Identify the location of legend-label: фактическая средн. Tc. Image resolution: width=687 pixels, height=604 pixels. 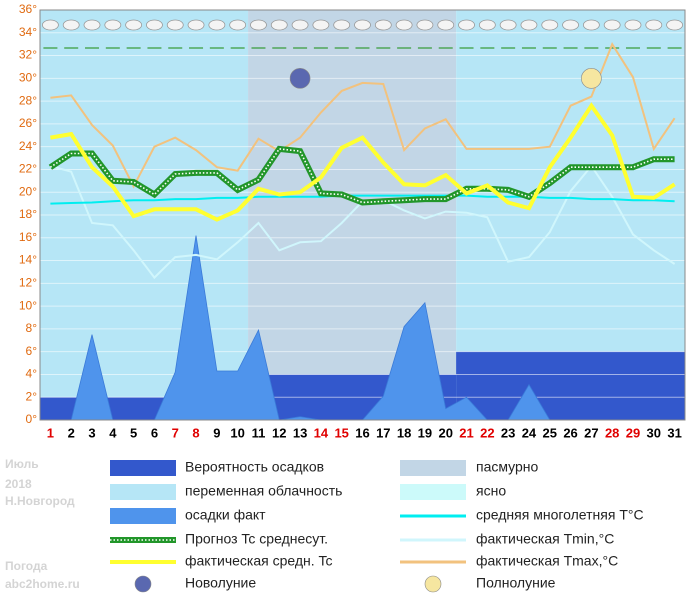
(259, 561).